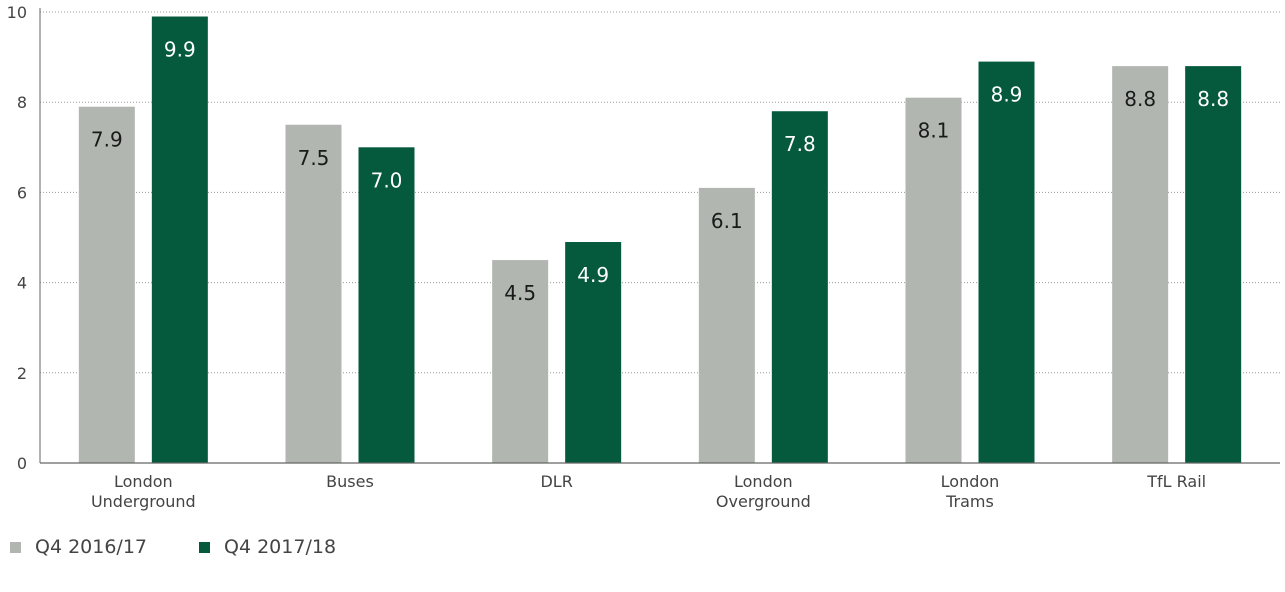 This screenshot has height=592, width=1285. What do you see at coordinates (727, 221) in the screenshot?
I see `data-label-series-1: 6.1` at bounding box center [727, 221].